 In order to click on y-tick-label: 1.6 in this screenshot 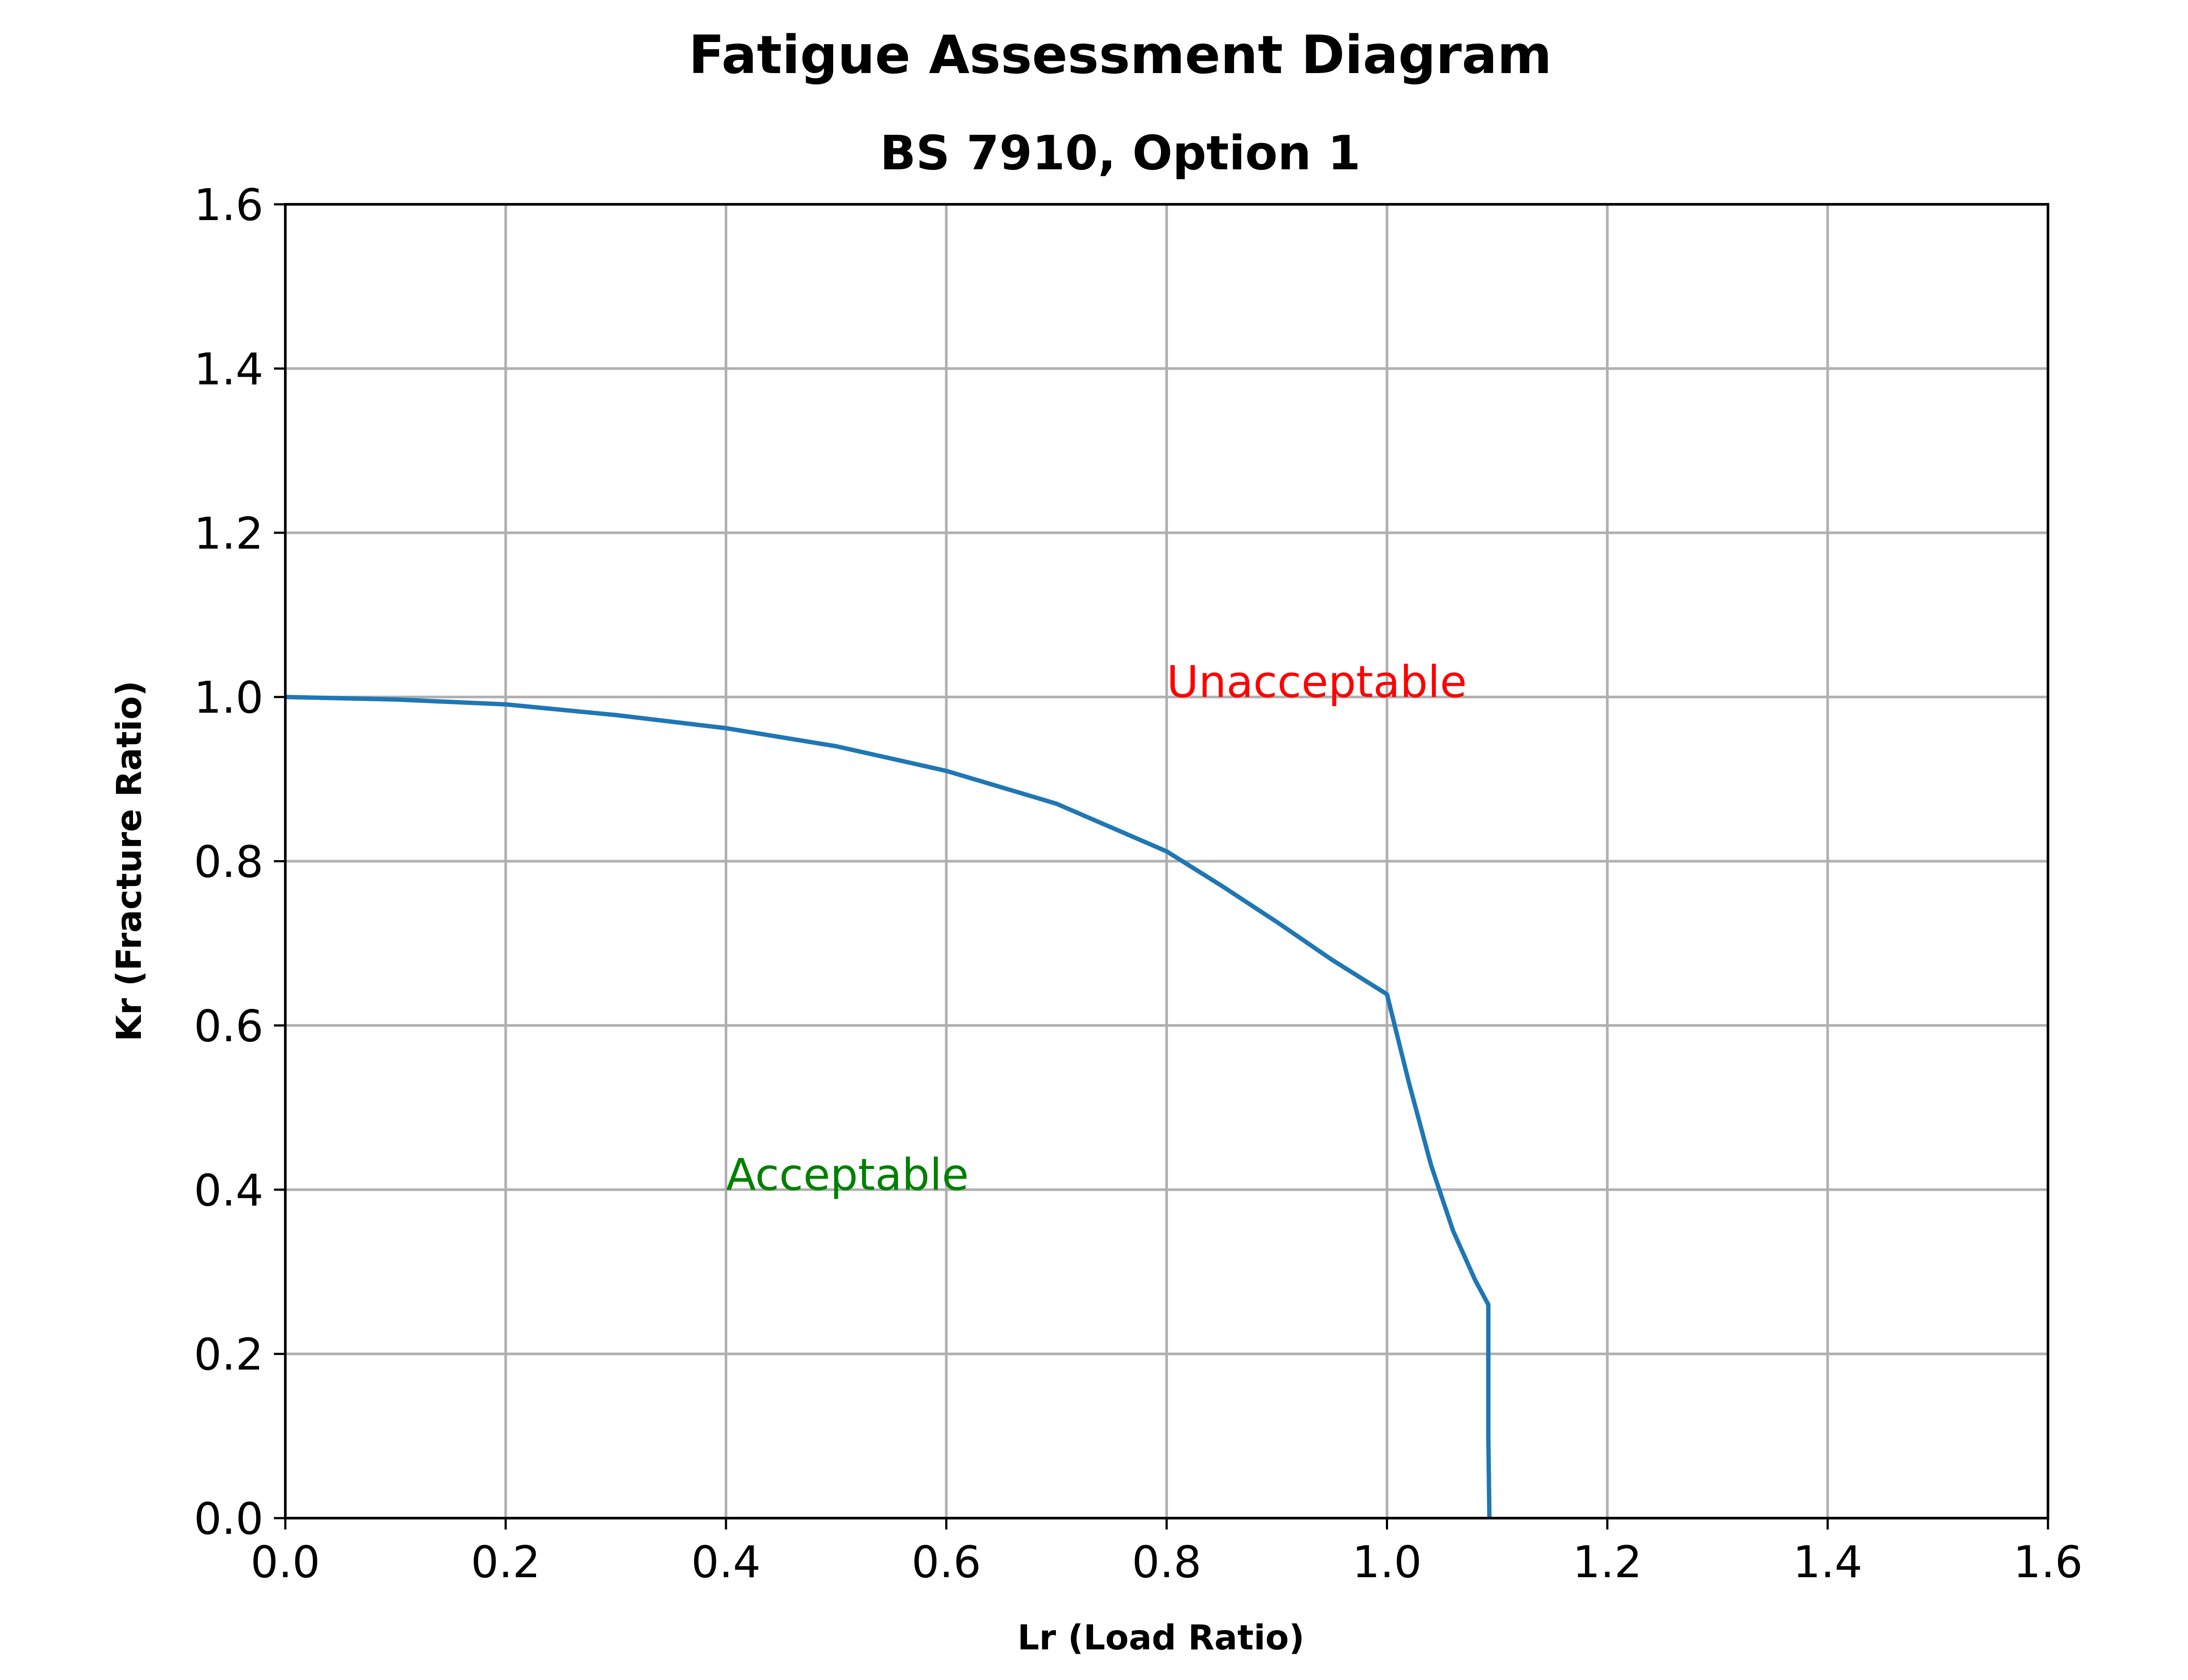, I will do `click(228, 205)`.